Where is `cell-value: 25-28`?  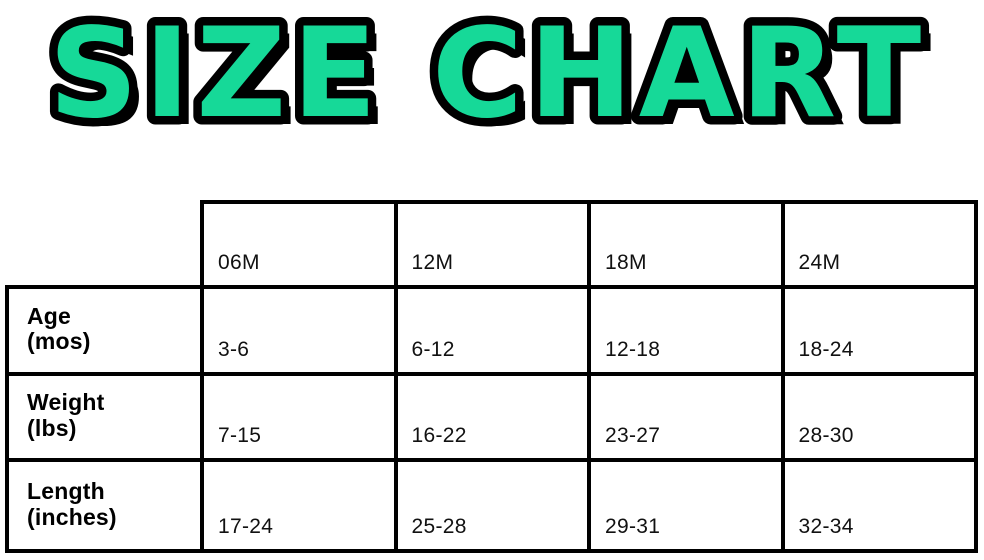
cell-value: 25-28 is located at coordinates (439, 526).